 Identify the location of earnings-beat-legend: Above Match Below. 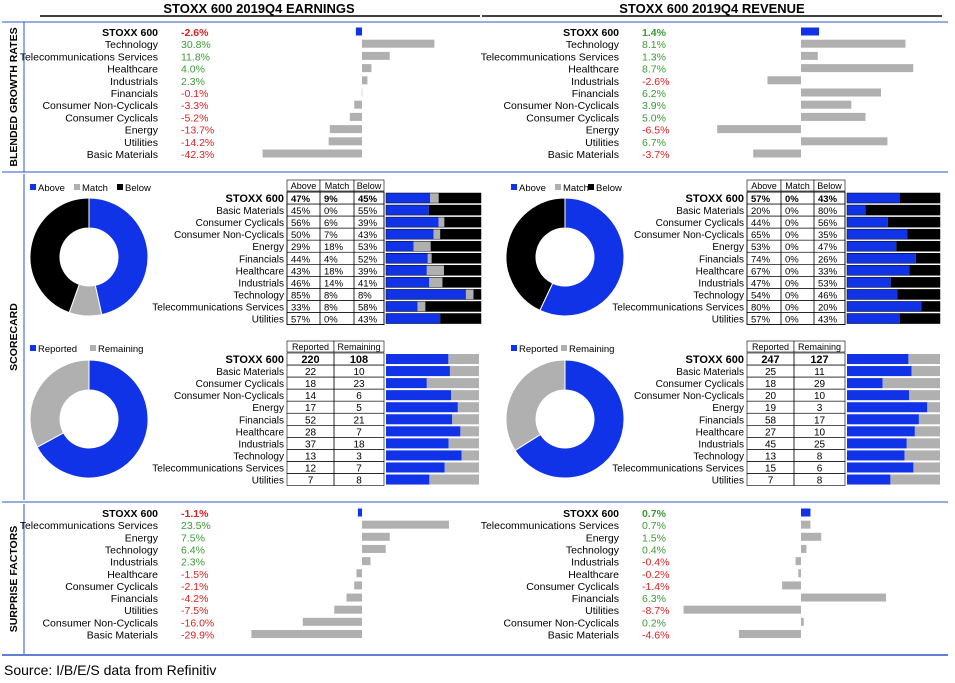
(90, 188).